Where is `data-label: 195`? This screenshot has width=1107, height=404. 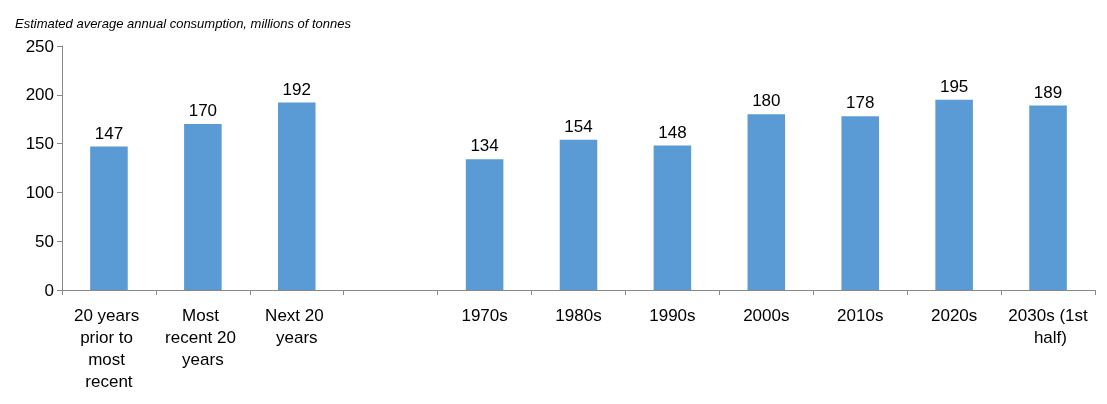 data-label: 195 is located at coordinates (954, 86).